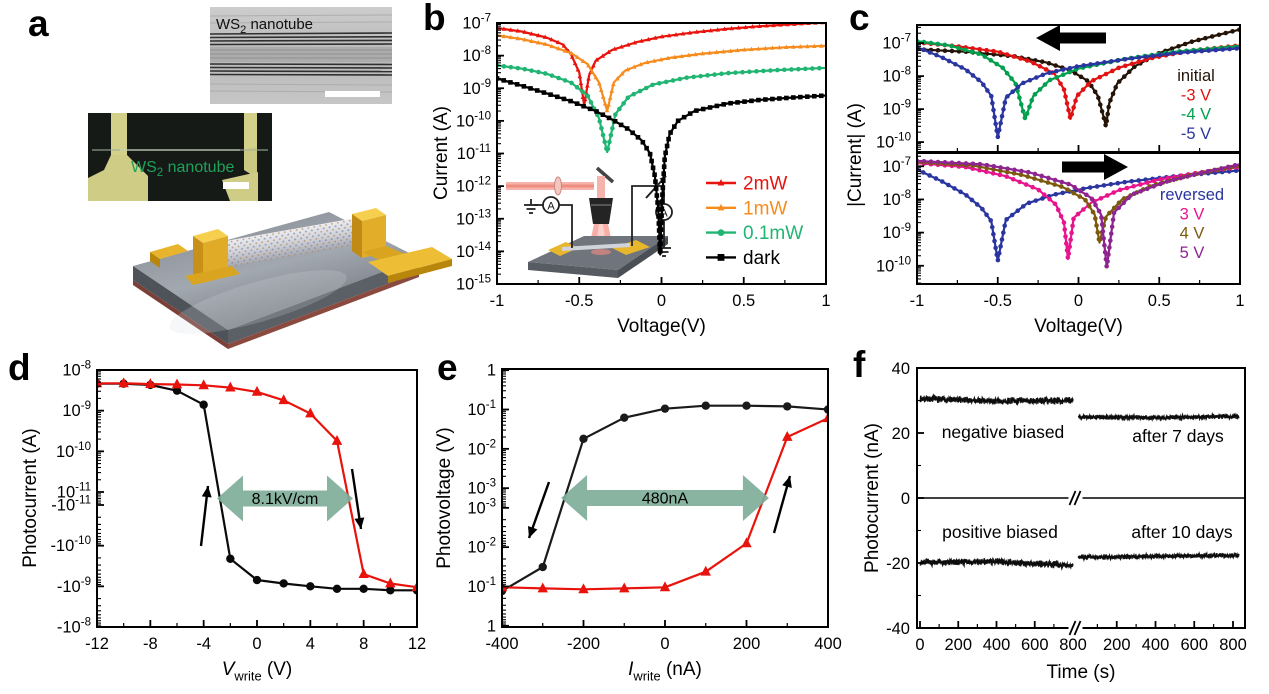 The height and width of the screenshot is (694, 1269). Describe the element at coordinates (859, 19) in the screenshot. I see `panel-letter-c: c` at that location.